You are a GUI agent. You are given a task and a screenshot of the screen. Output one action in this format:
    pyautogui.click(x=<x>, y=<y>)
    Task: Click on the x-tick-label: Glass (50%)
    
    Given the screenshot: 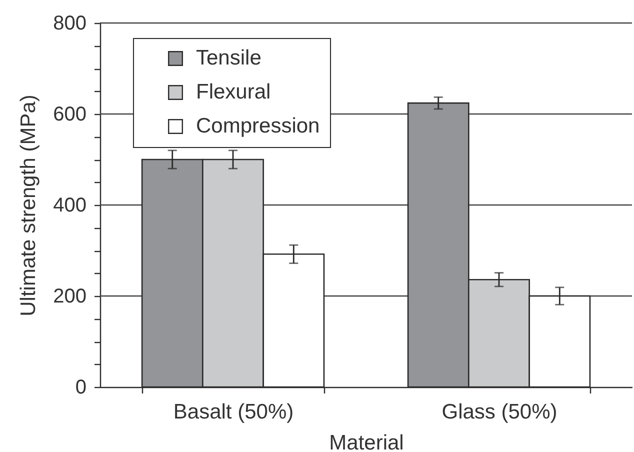 What is the action you would take?
    pyautogui.click(x=500, y=412)
    